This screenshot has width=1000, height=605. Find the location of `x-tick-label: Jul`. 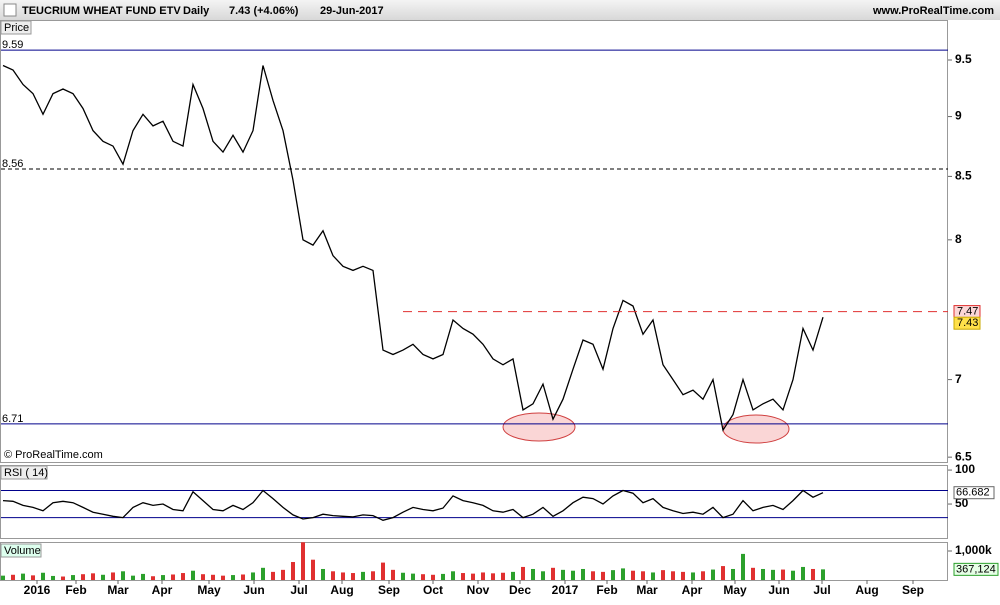

x-tick-label: Jul is located at coordinates (821, 590).